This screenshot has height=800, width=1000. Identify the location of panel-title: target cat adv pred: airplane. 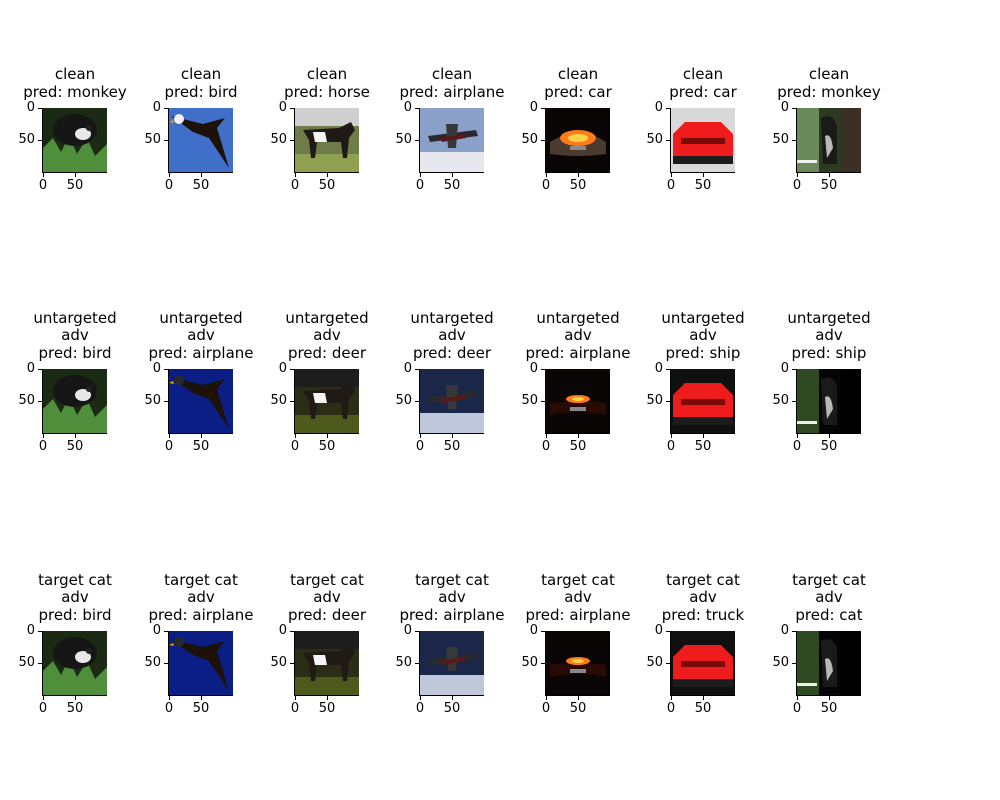
(201, 597).